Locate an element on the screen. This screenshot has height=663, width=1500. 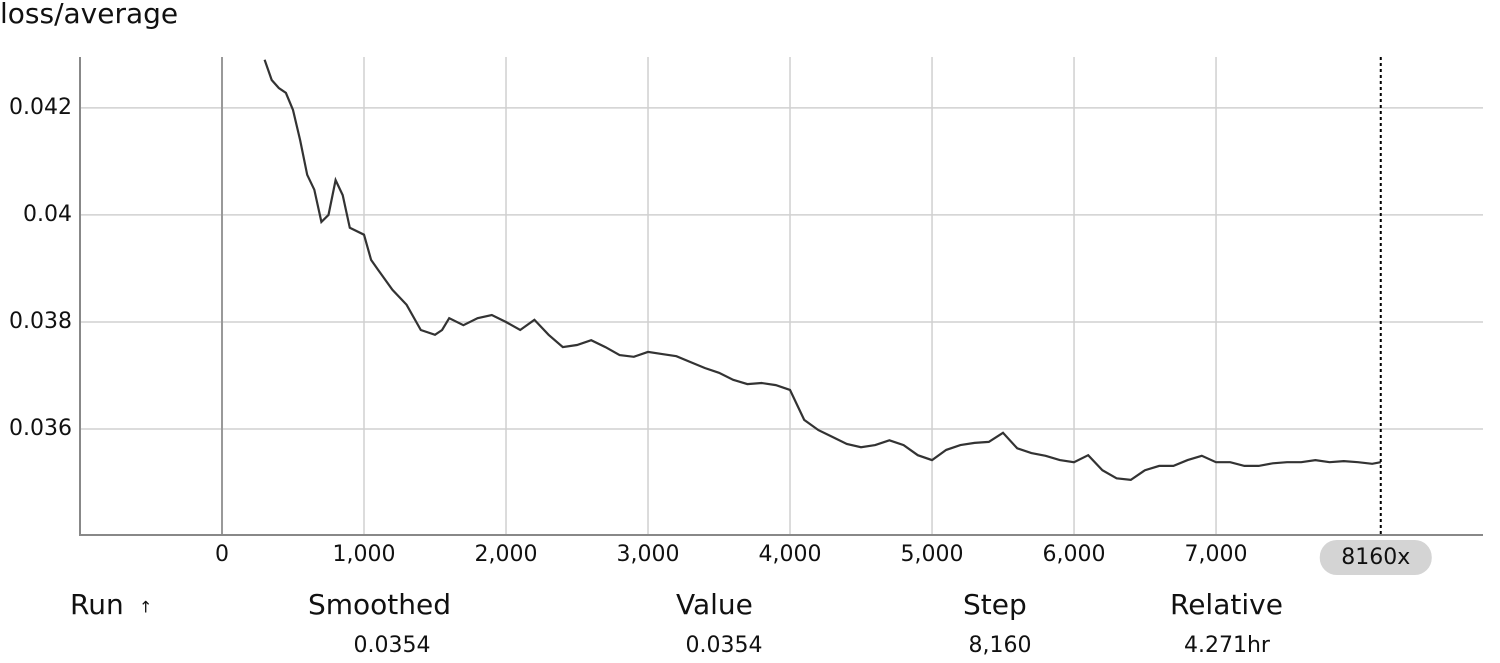
header: Smoothed is located at coordinates (379, 604).